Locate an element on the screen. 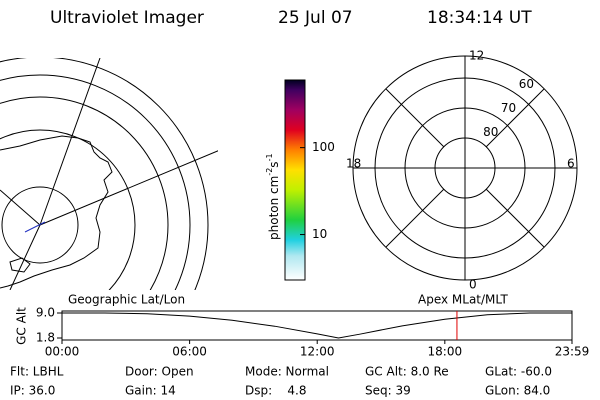 Image resolution: width=600 pixels, height=400 pixels. time: 18:34:14 UT is located at coordinates (479, 18).